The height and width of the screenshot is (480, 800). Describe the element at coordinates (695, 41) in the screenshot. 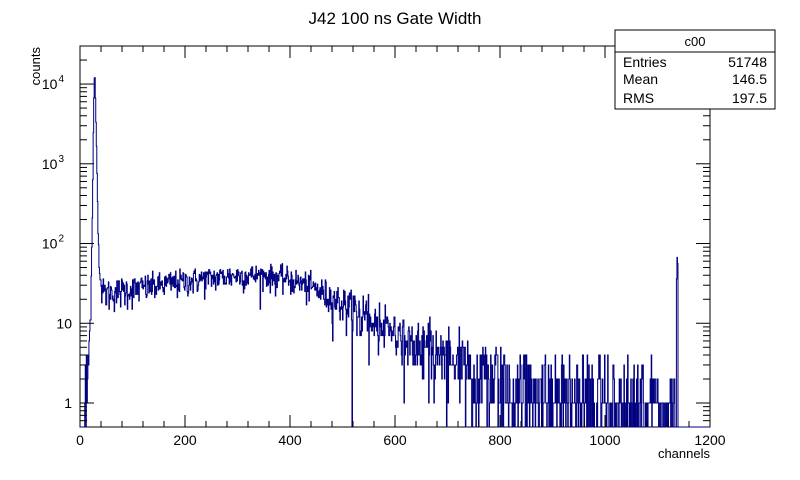

I see `stats-box-title: c00` at that location.